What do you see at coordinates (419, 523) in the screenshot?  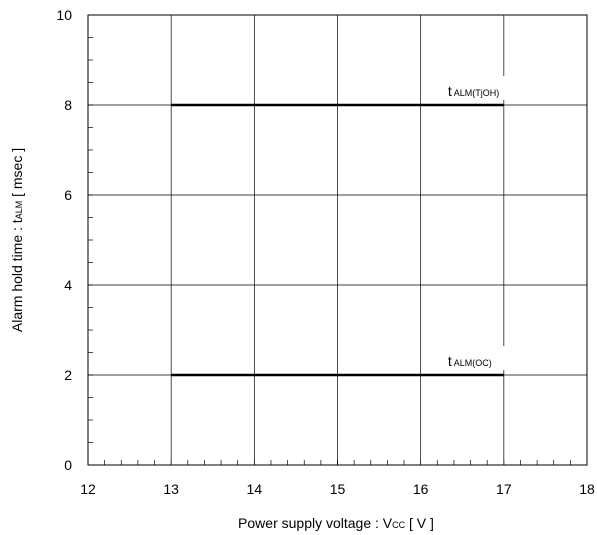 I see `x-axis-title-tail: [ V ]` at bounding box center [419, 523].